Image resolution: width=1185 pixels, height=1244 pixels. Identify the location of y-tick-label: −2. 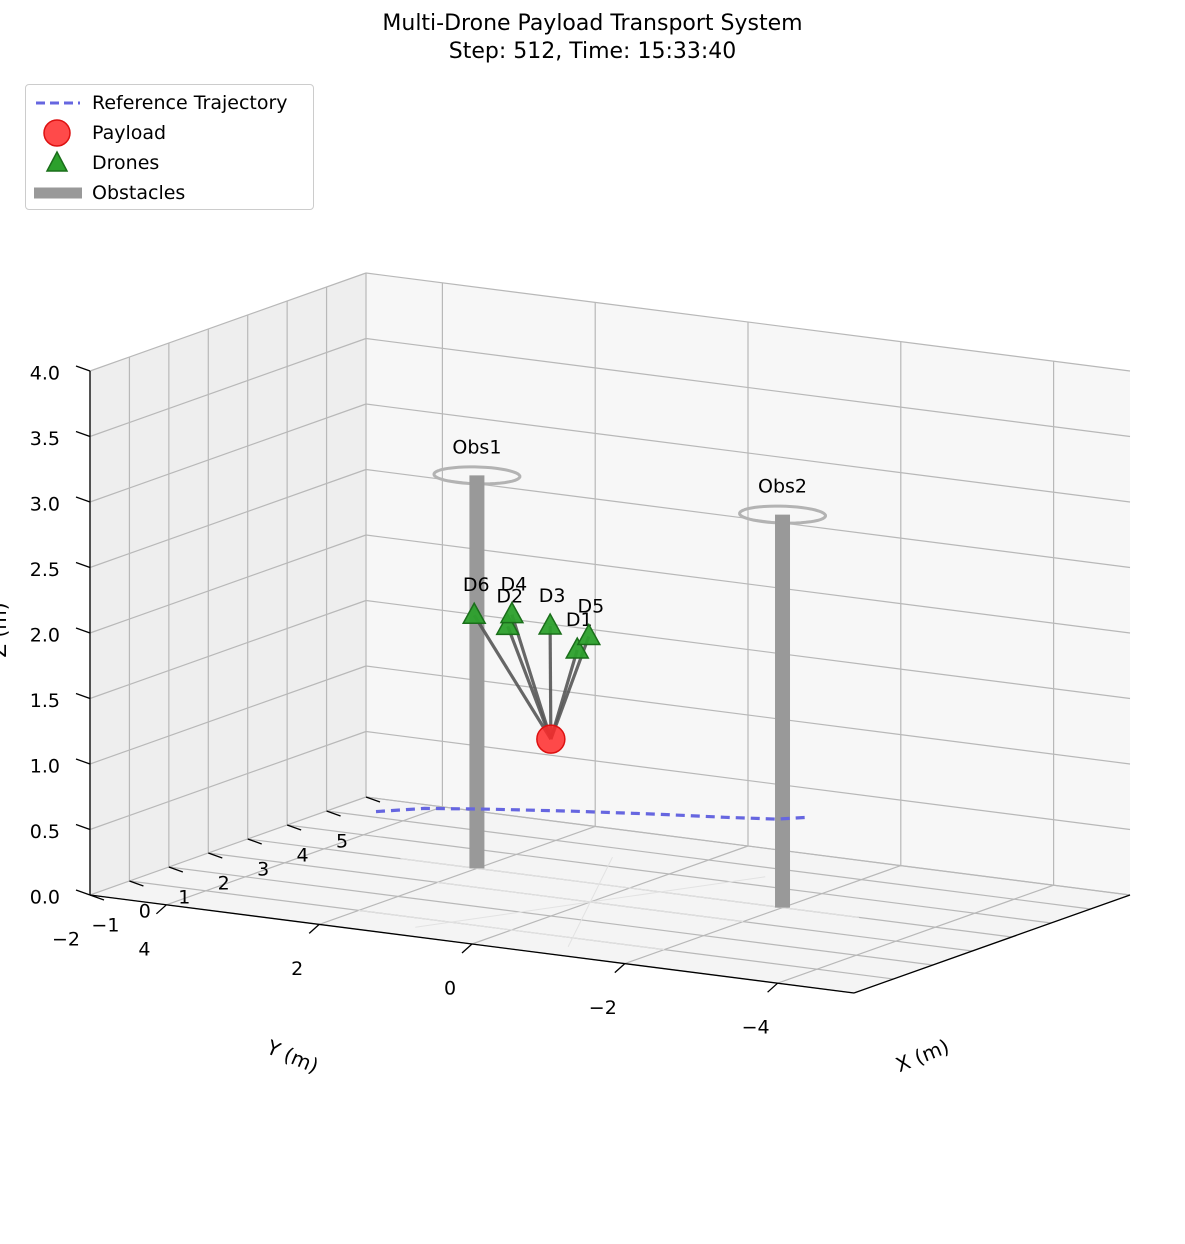
(66, 940).